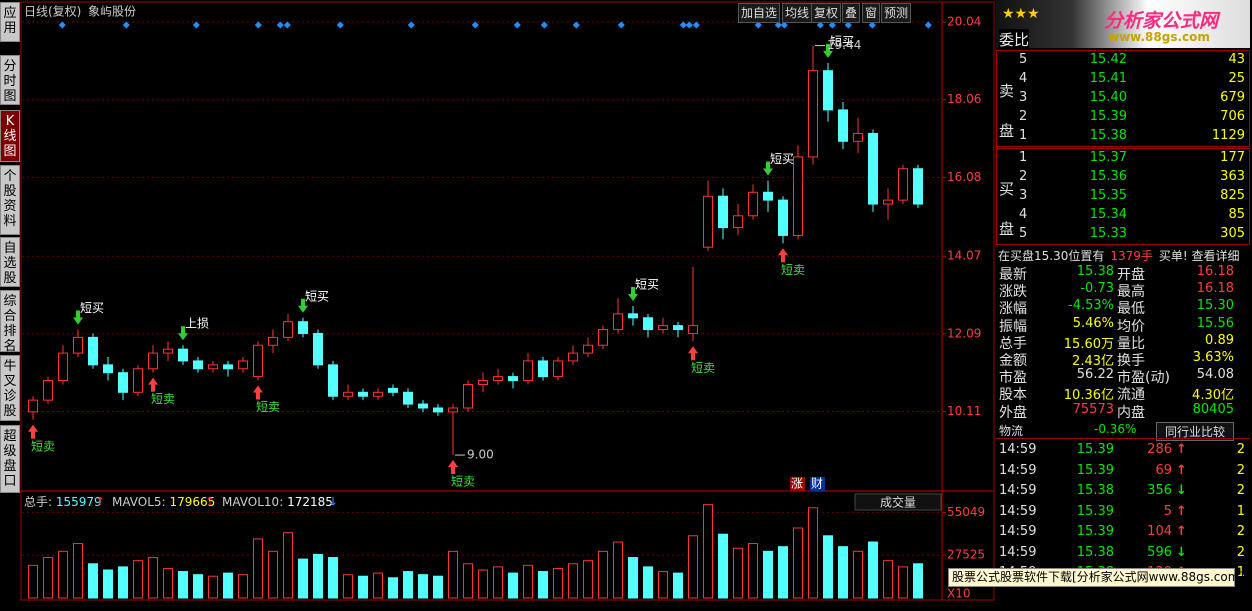  I want to click on side-tab: 个股资料, so click(10, 200).